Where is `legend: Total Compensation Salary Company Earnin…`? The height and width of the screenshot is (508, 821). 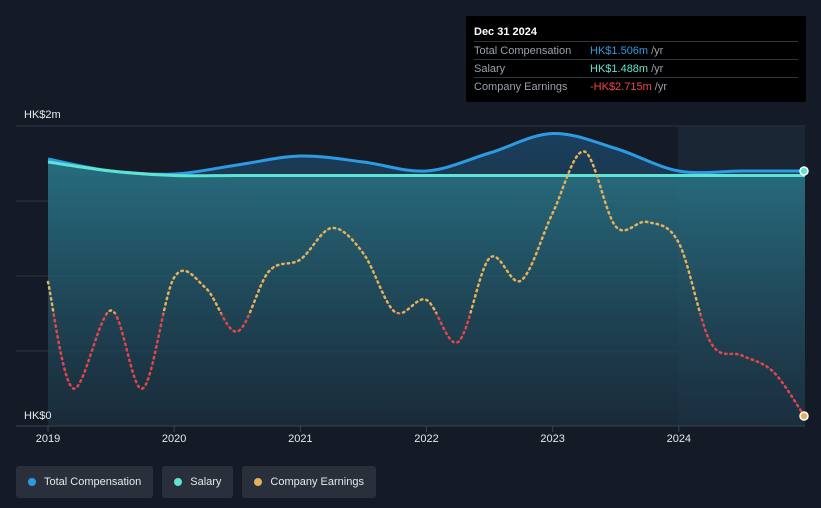
legend: Total Compensation Salary Company Earnin… is located at coordinates (196, 482).